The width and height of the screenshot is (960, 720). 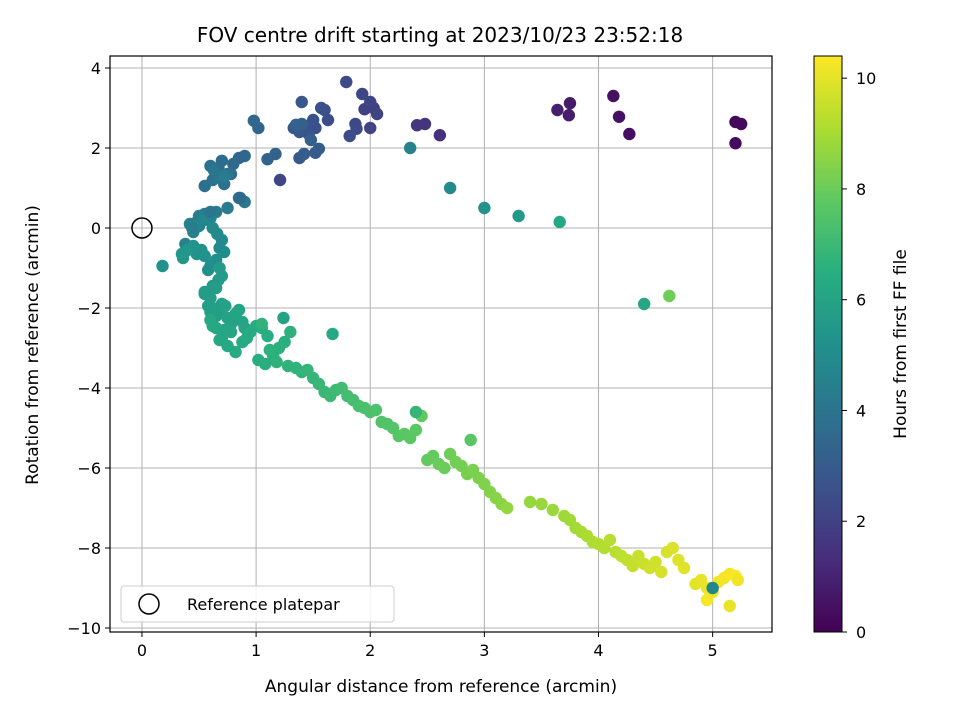 What do you see at coordinates (84, 628) in the screenshot?
I see `y-tick-label: −10` at bounding box center [84, 628].